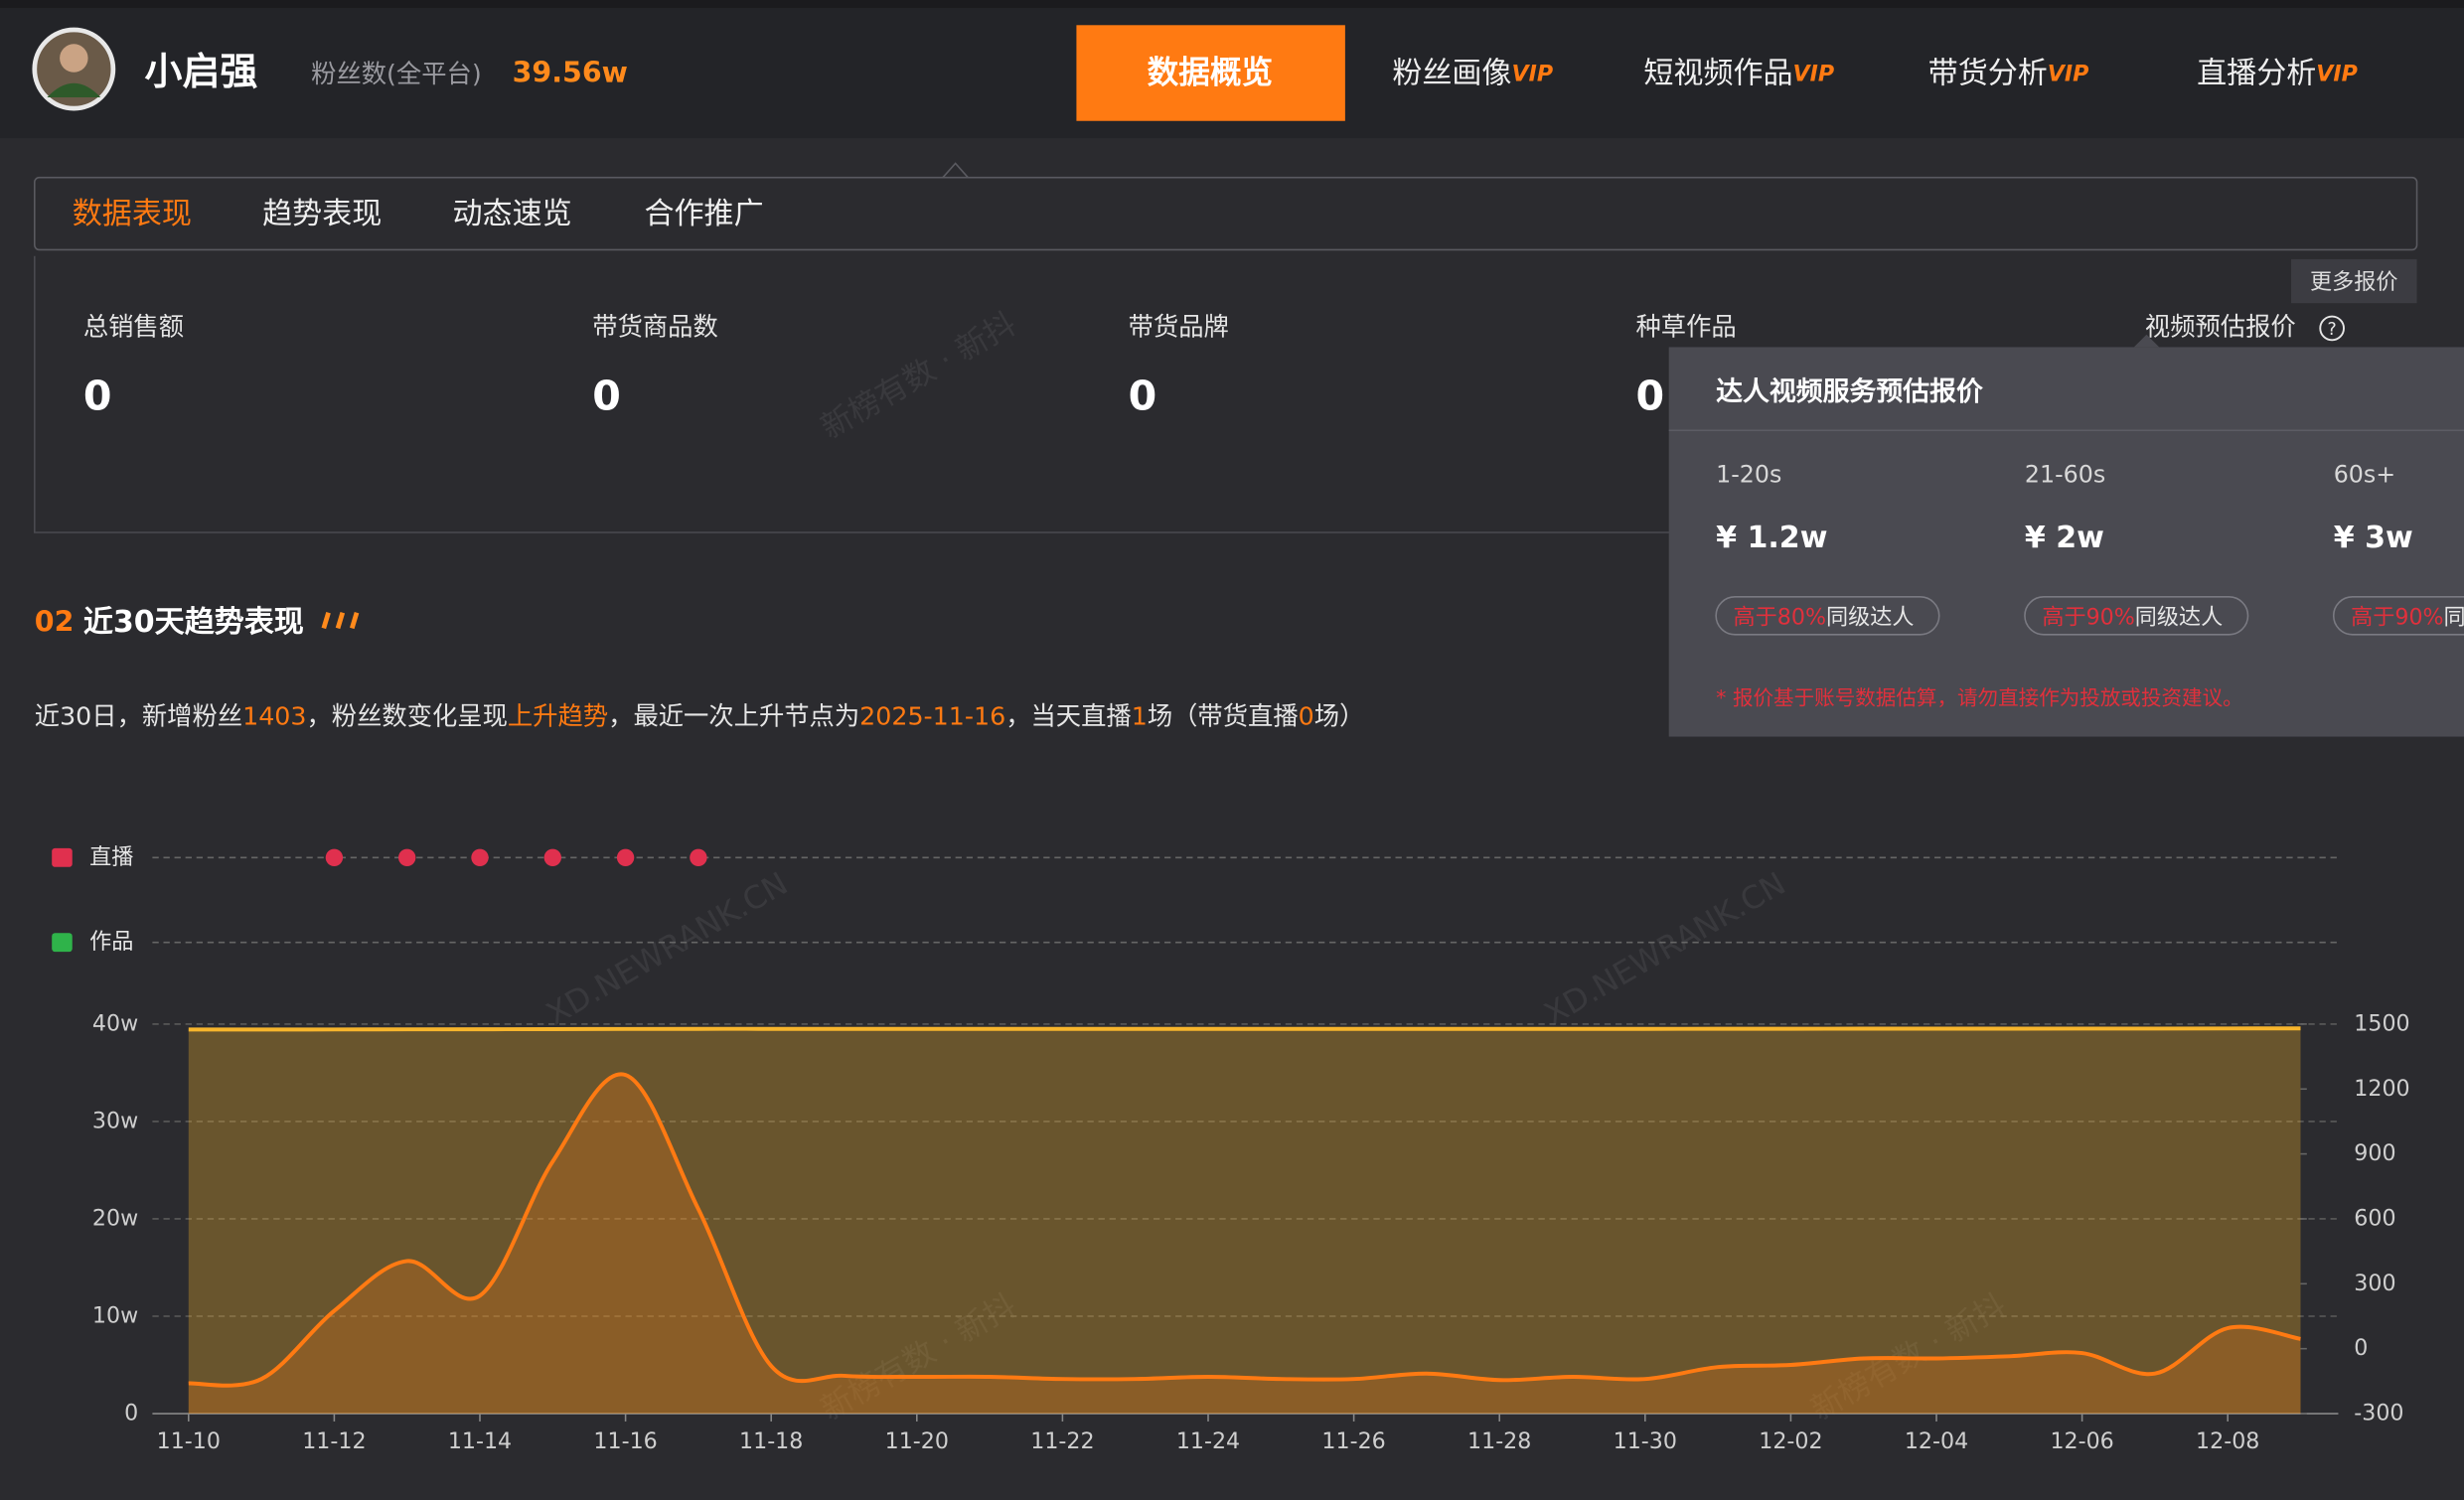 The height and width of the screenshot is (1500, 2464). What do you see at coordinates (1936, 1441) in the screenshot?
I see `x-tick-label: 12-04` at bounding box center [1936, 1441].